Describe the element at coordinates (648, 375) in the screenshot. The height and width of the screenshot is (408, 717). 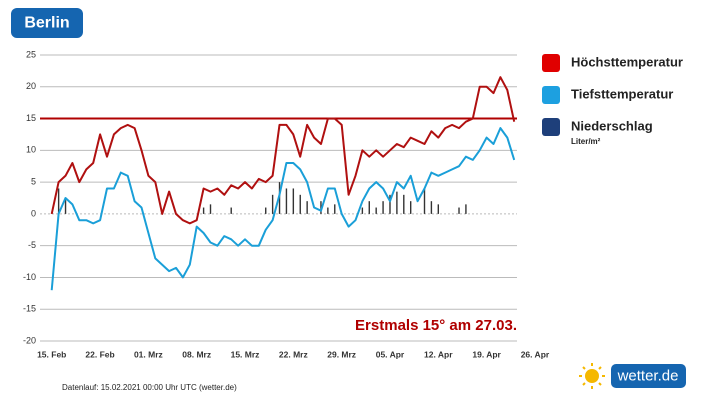
I see `brand: wetter.de` at that location.